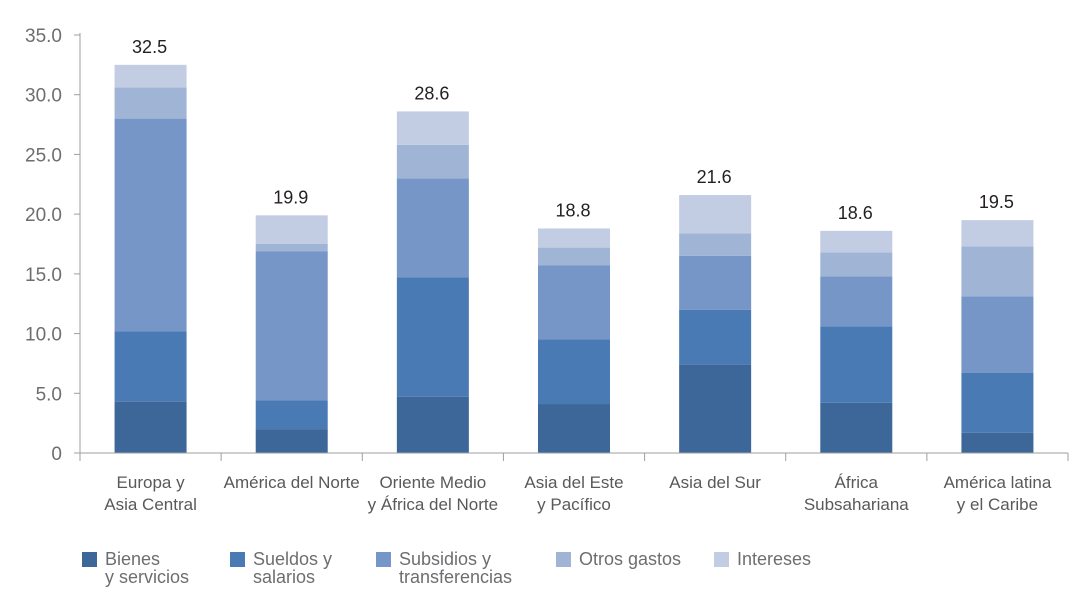  What do you see at coordinates (132, 559) in the screenshot?
I see `legend-label: Bienes` at bounding box center [132, 559].